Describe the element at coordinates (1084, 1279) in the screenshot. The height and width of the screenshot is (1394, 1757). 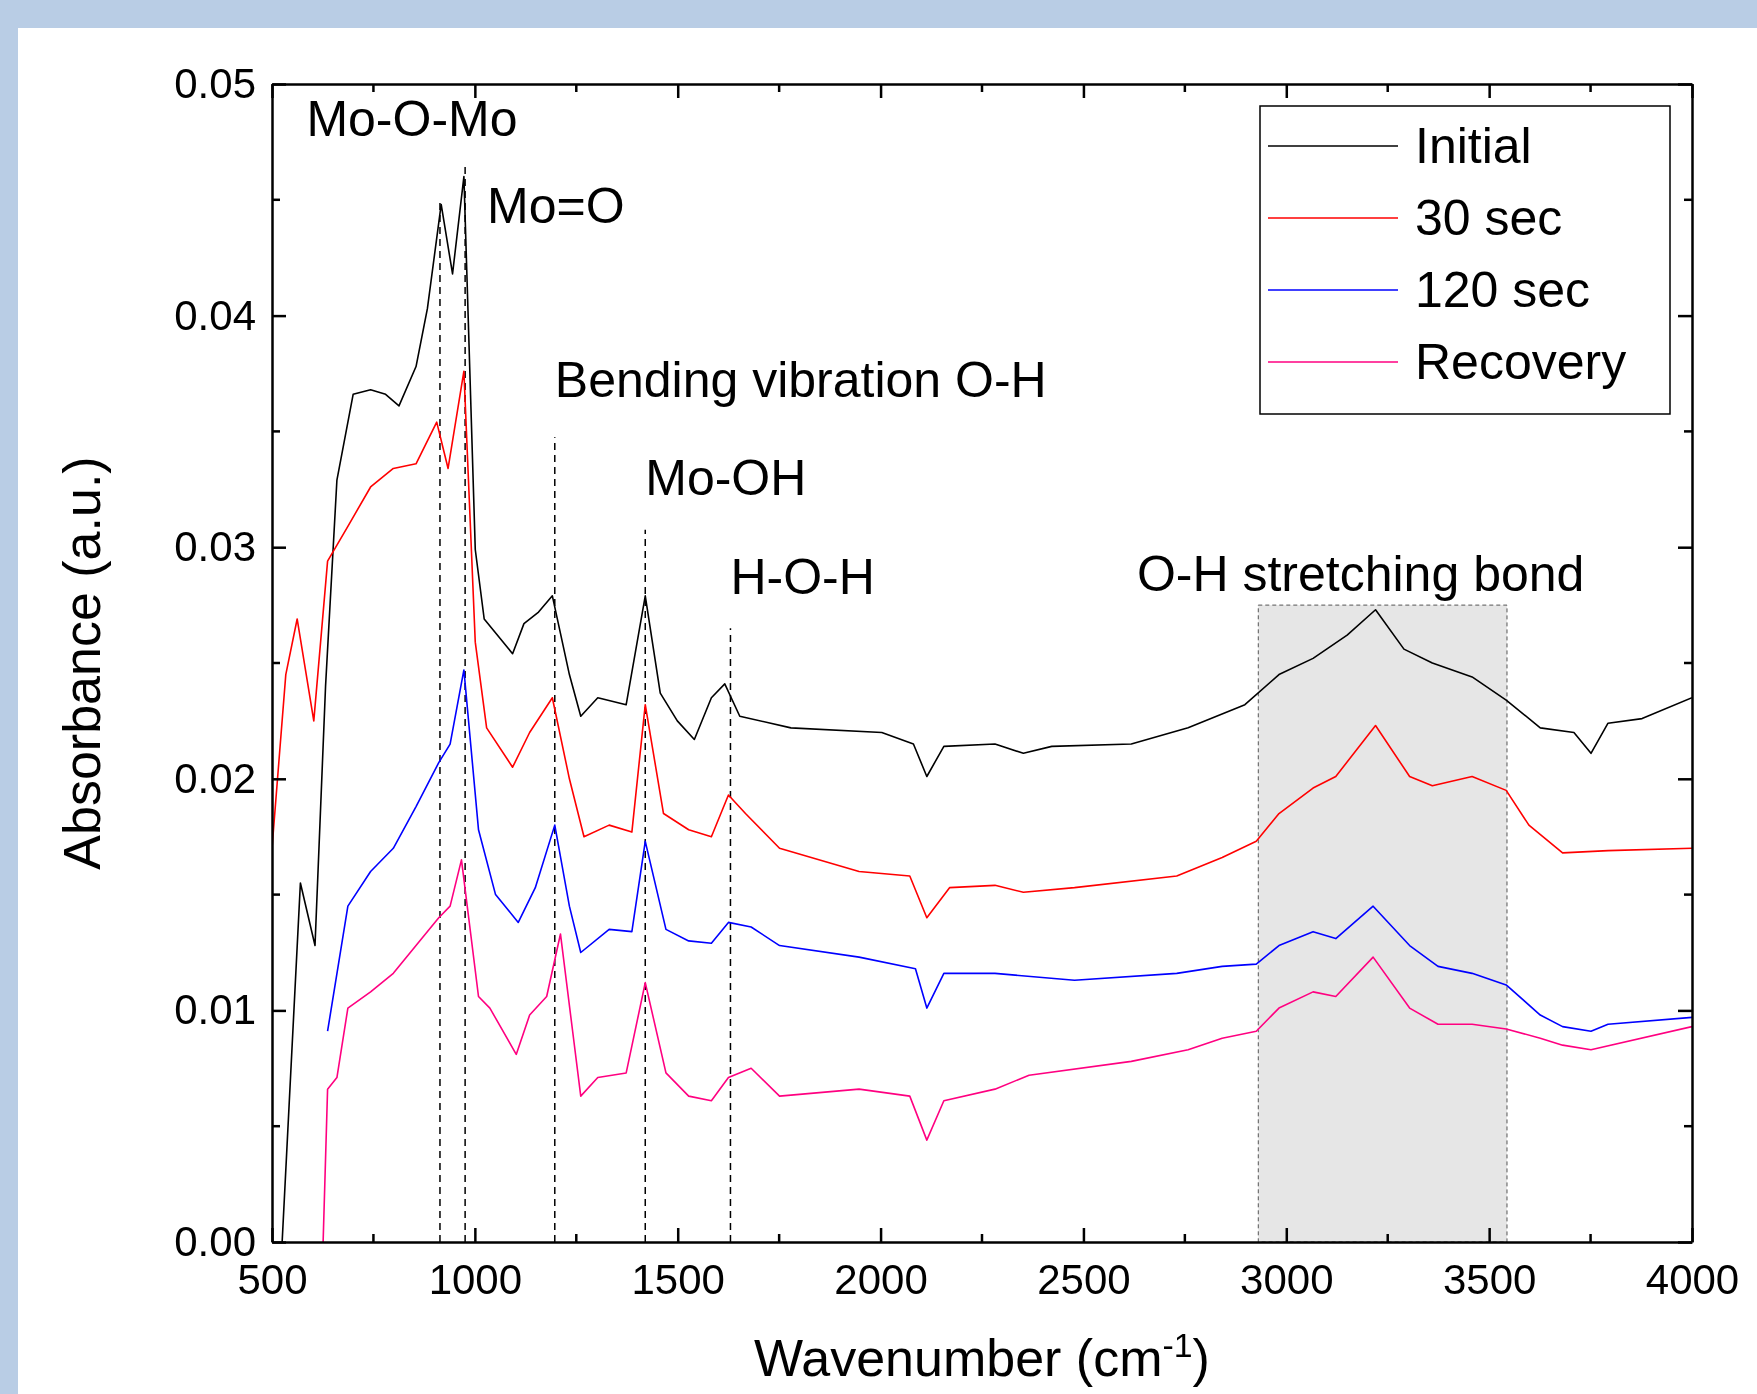
I see `x-tick-label: 2500` at that location.